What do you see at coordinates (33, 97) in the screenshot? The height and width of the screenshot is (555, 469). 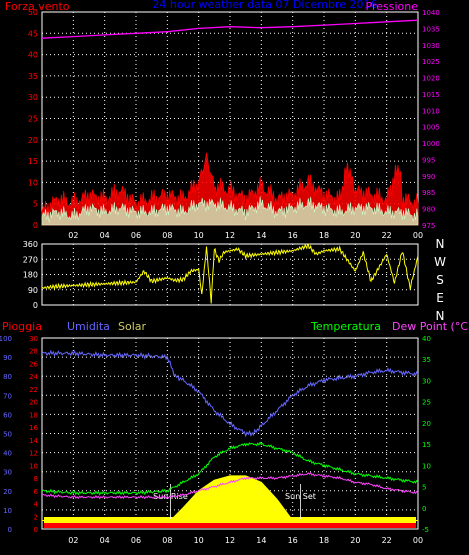 I see `wind-ytick-30: 30` at bounding box center [33, 97].